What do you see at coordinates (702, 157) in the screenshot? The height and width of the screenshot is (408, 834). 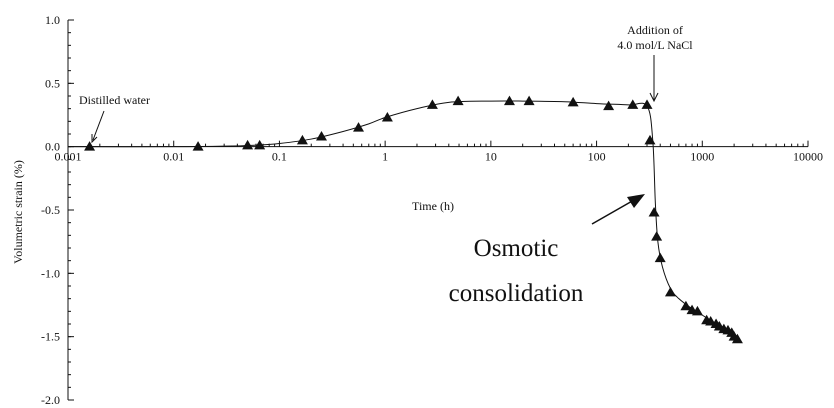 I see `x-tick-label: 1000` at bounding box center [702, 157].